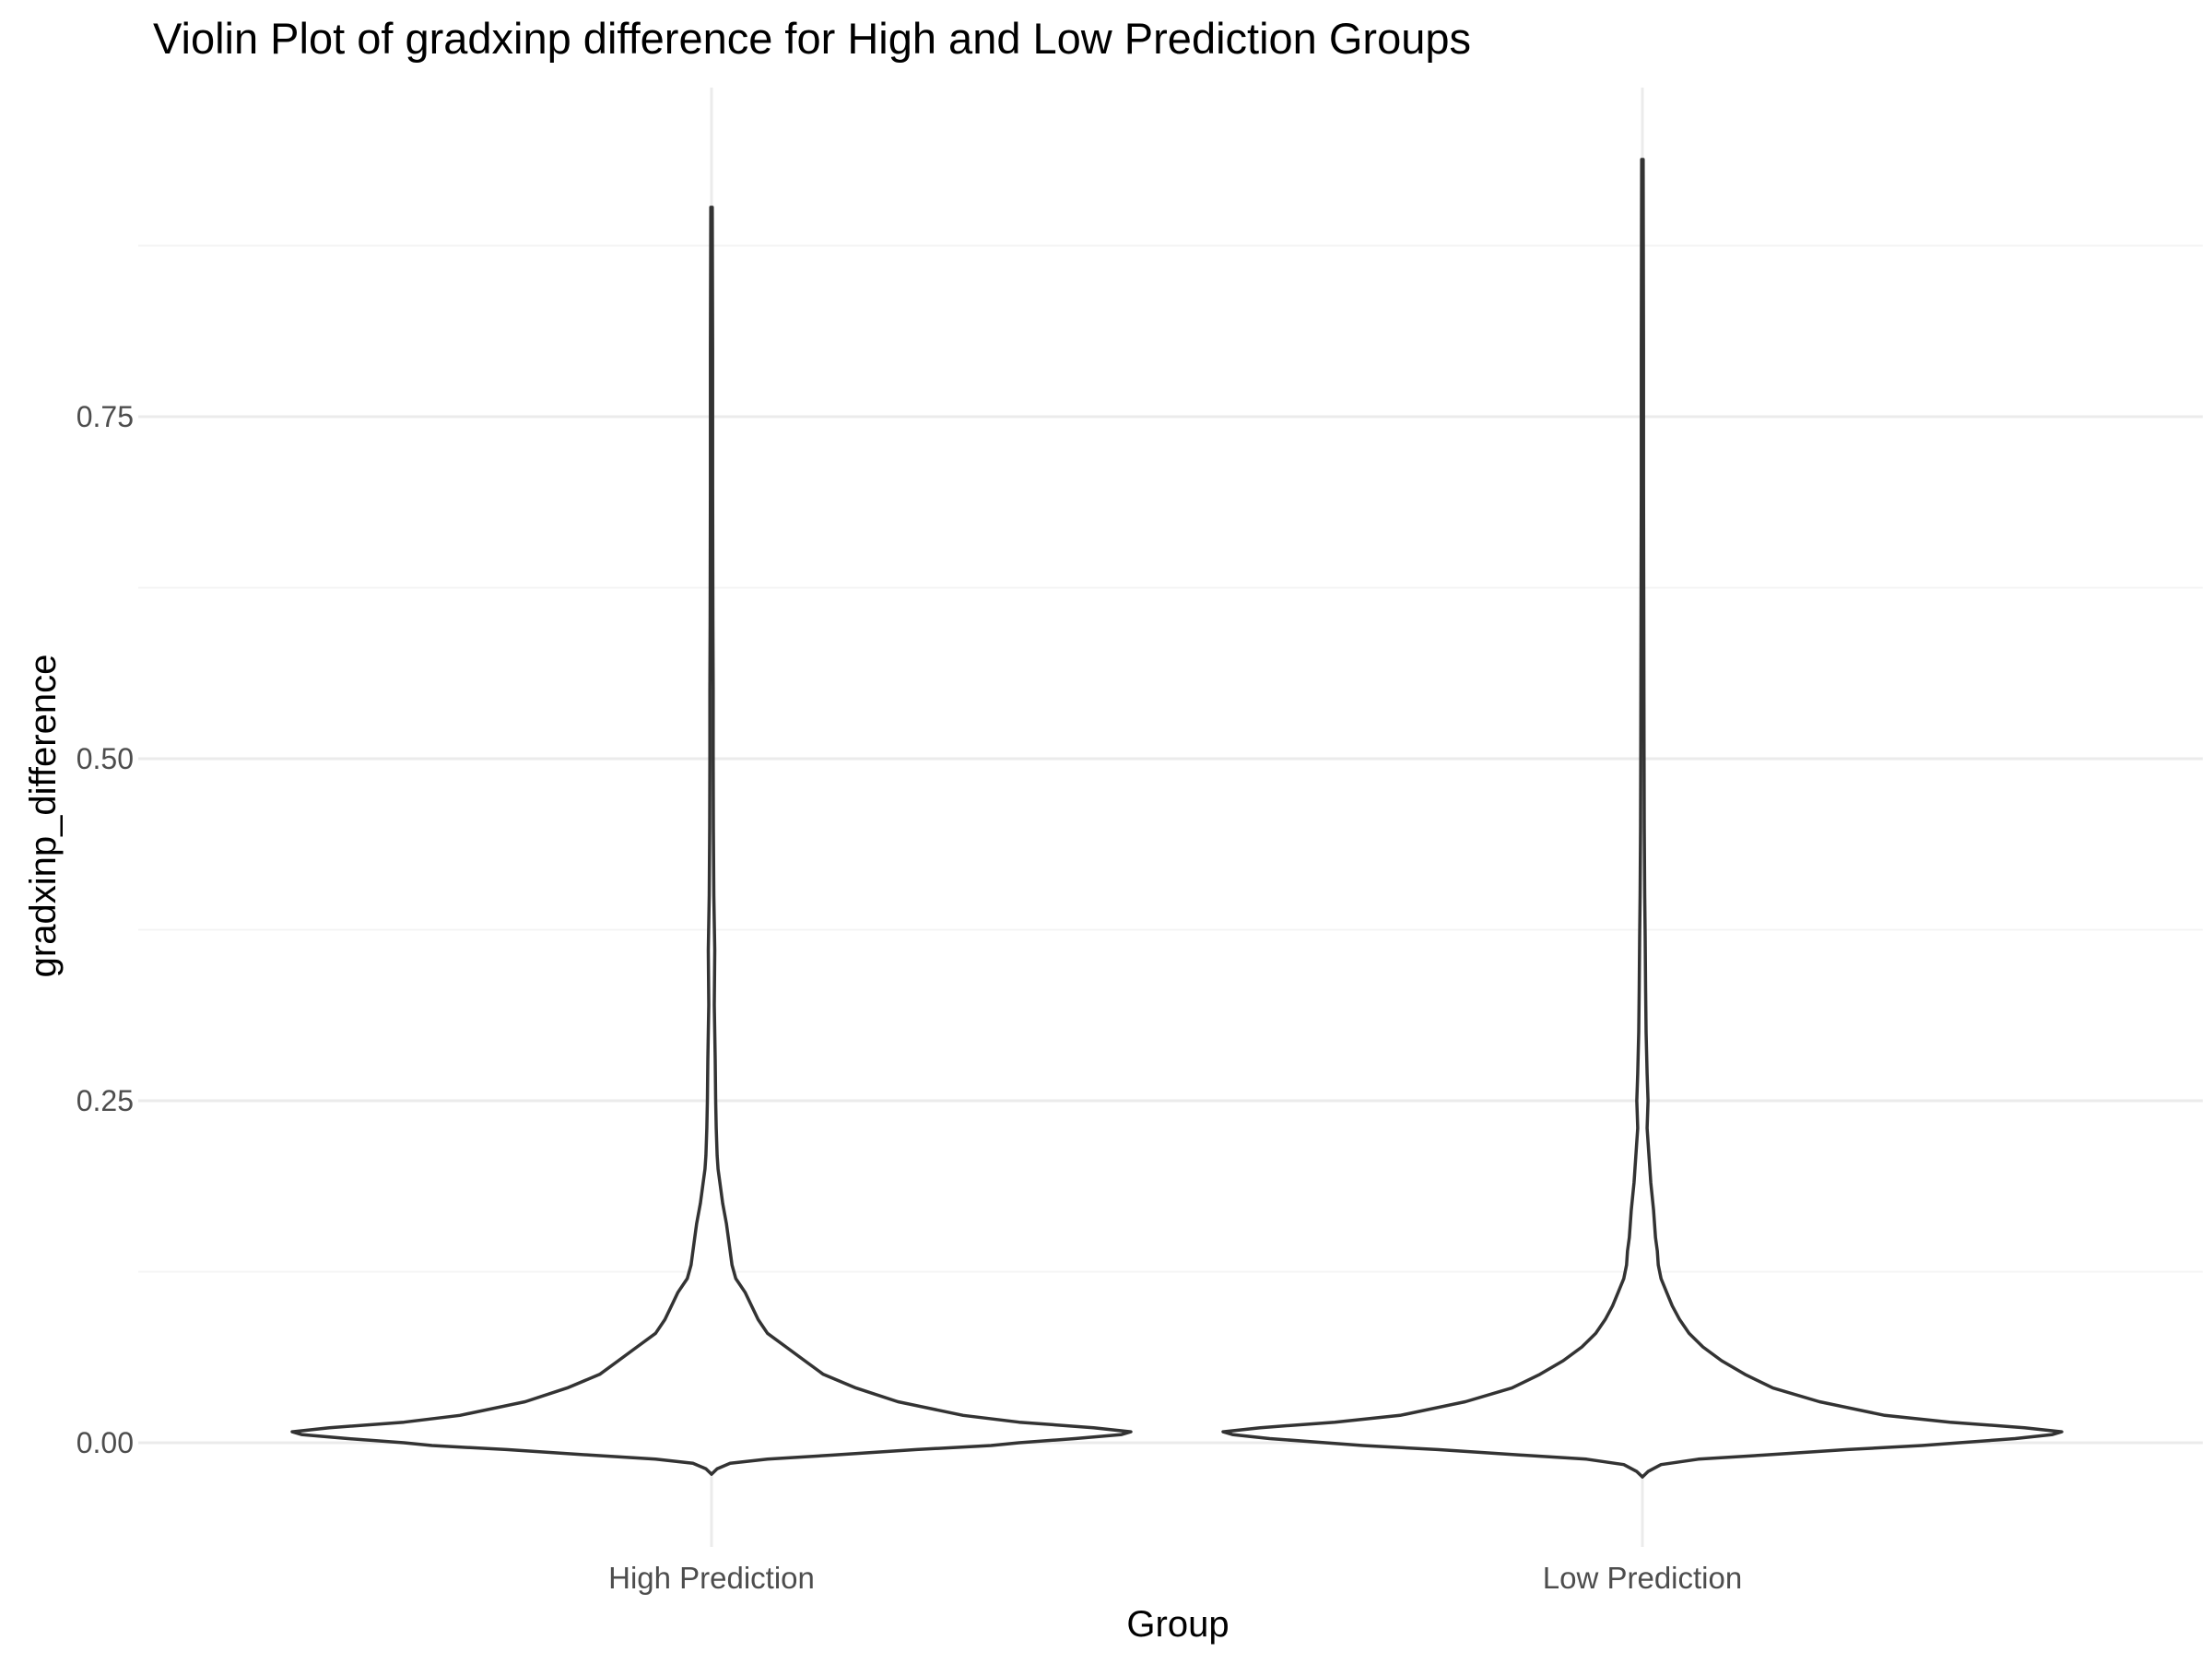  What do you see at coordinates (105, 416) in the screenshot?
I see `y-tick-label: 0.75` at bounding box center [105, 416].